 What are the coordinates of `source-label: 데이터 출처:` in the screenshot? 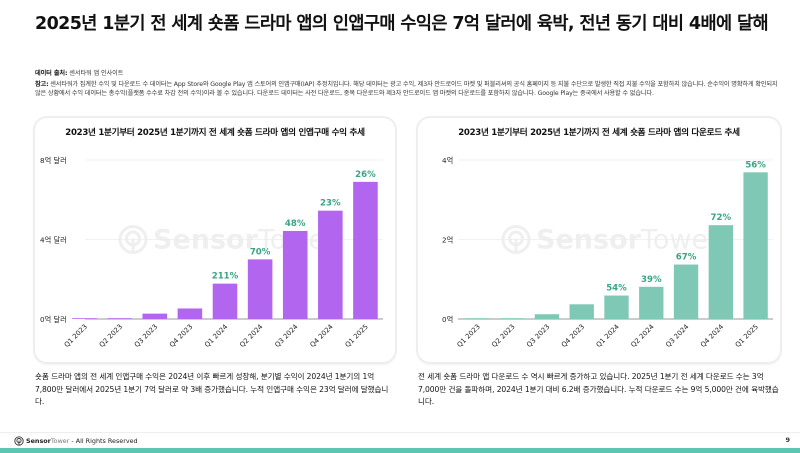 It's located at (51, 73).